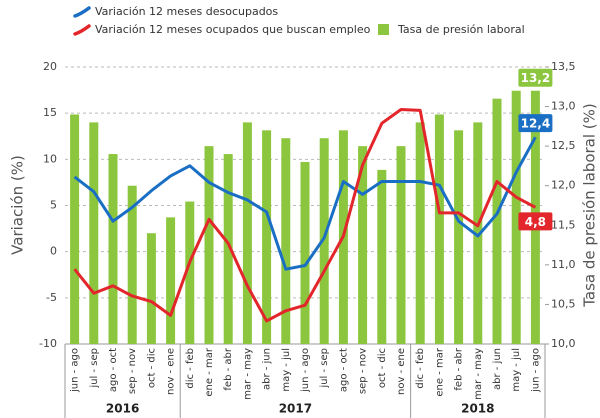  Describe the element at coordinates (53, 251) in the screenshot. I see `y-tick-label: 0` at that location.